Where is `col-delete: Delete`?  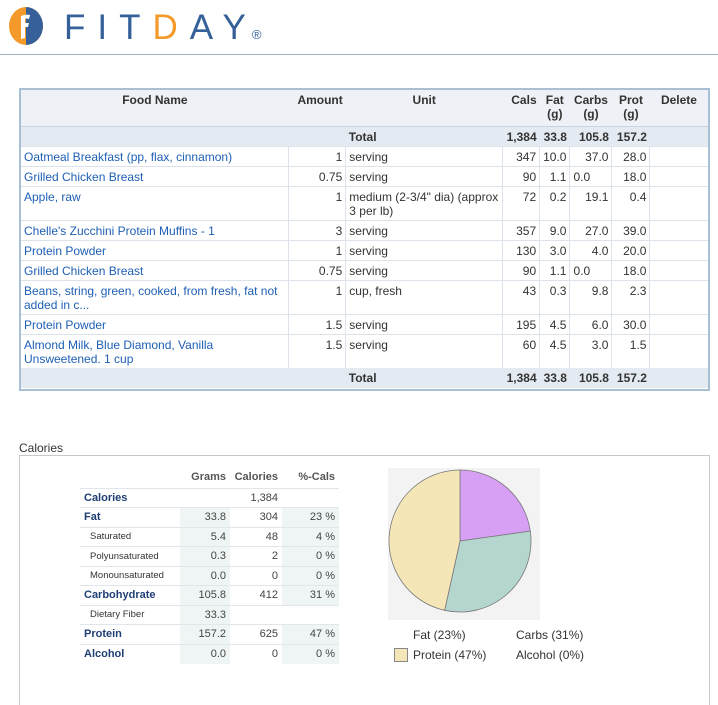
col-delete: Delete is located at coordinates (678, 108).